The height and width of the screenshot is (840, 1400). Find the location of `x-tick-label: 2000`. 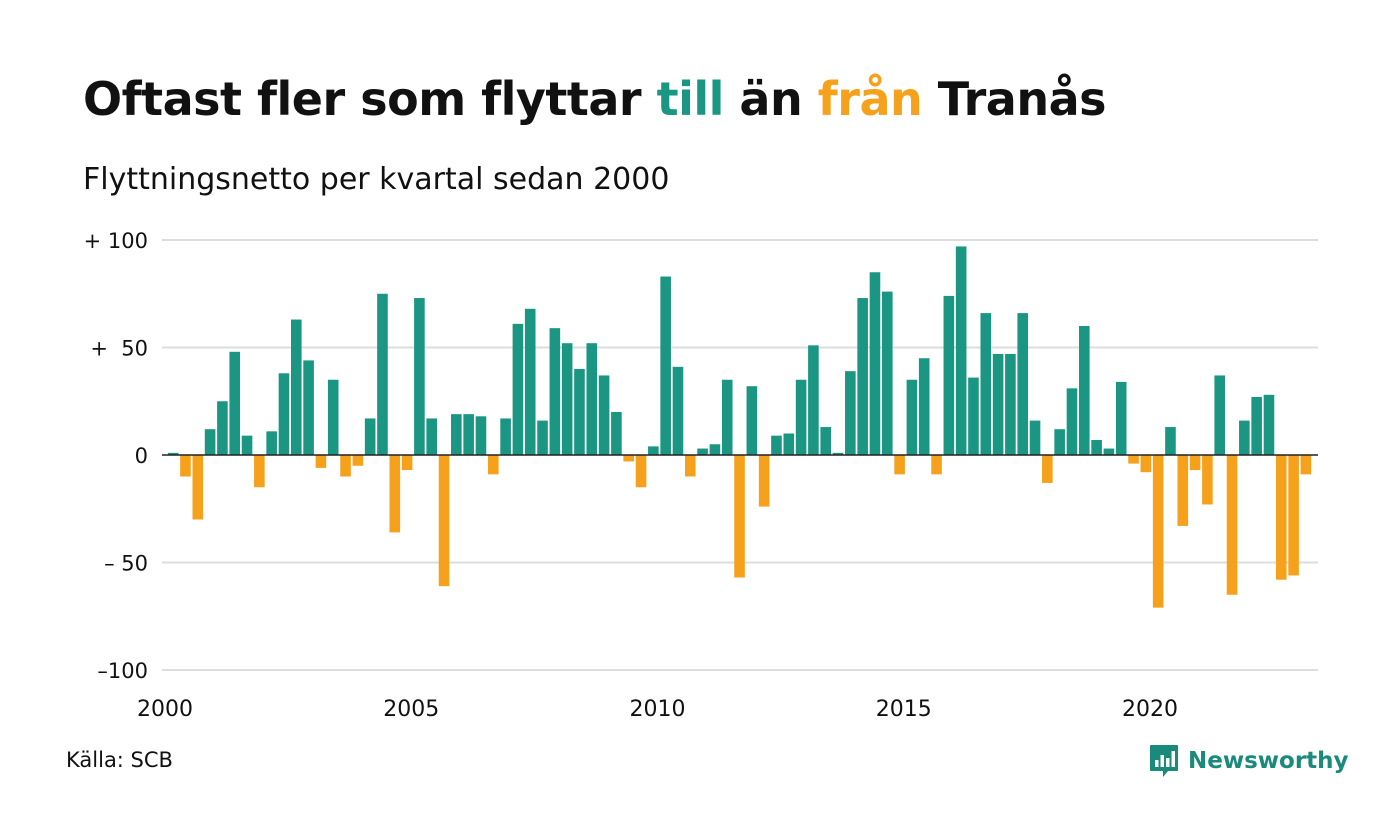

x-tick-label: 2000 is located at coordinates (165, 709).